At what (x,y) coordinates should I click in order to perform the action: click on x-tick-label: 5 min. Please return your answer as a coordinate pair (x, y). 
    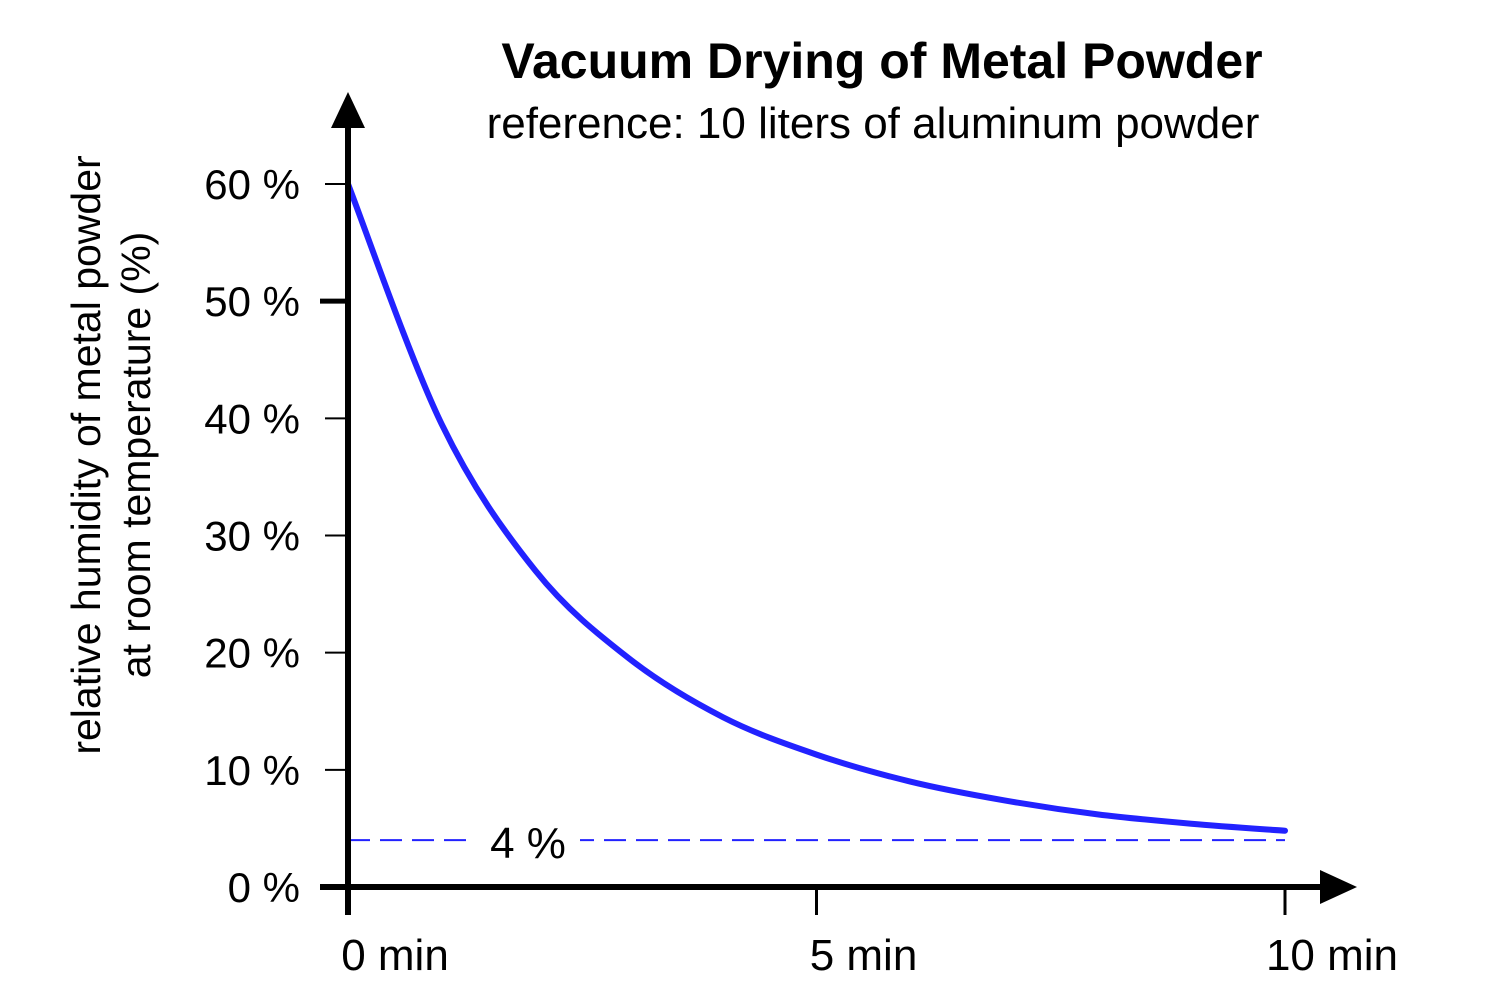
    Looking at the image, I should click on (864, 955).